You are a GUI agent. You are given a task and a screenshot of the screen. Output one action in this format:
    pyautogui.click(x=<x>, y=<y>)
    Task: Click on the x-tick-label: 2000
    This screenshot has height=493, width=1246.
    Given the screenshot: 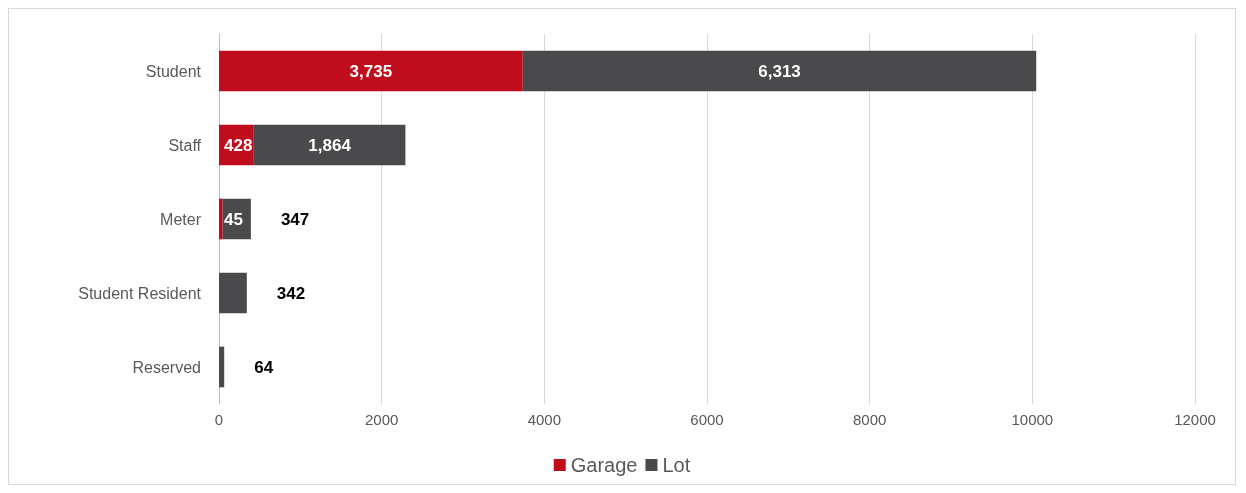 What is the action you would take?
    pyautogui.click(x=381, y=419)
    